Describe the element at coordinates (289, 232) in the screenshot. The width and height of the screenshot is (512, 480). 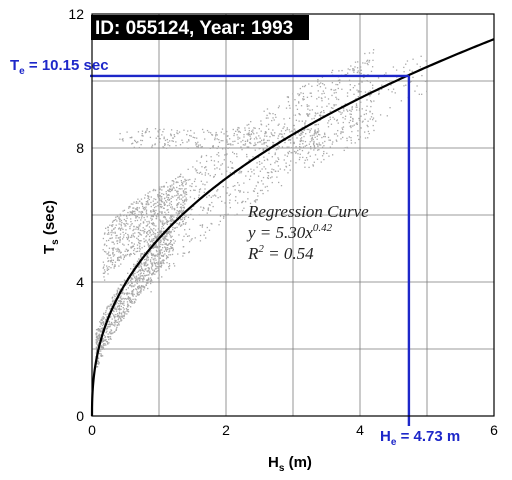
I see `regression-equation: y = 5.30x0.42` at that location.